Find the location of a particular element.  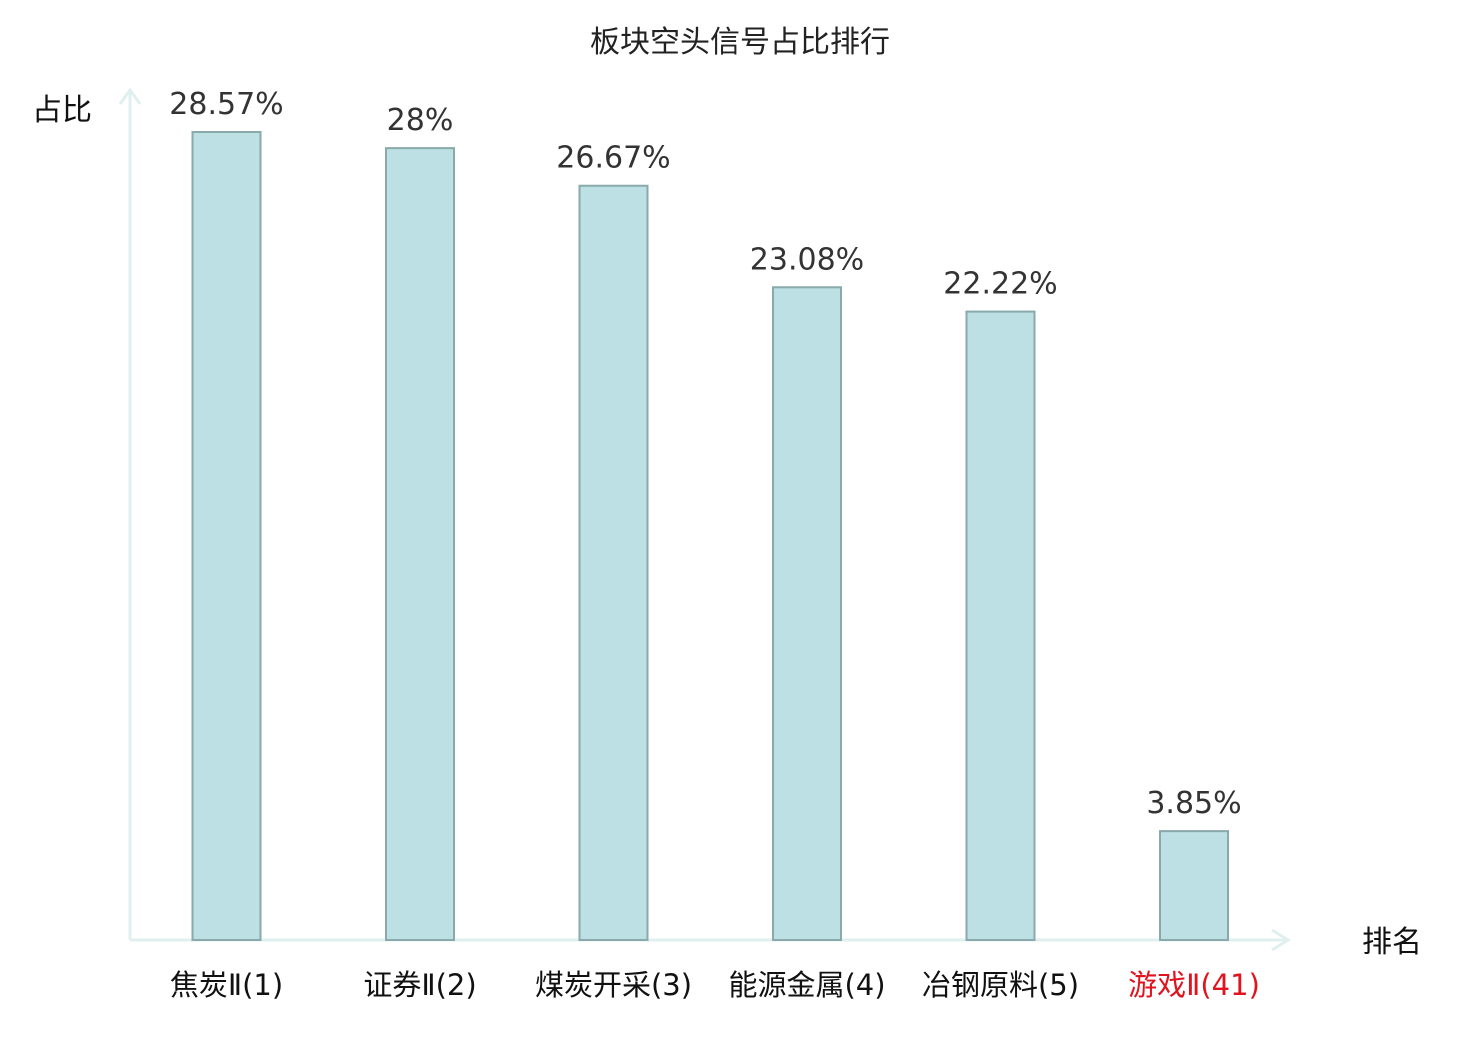

bar-value-label: 23.08% is located at coordinates (807, 259).